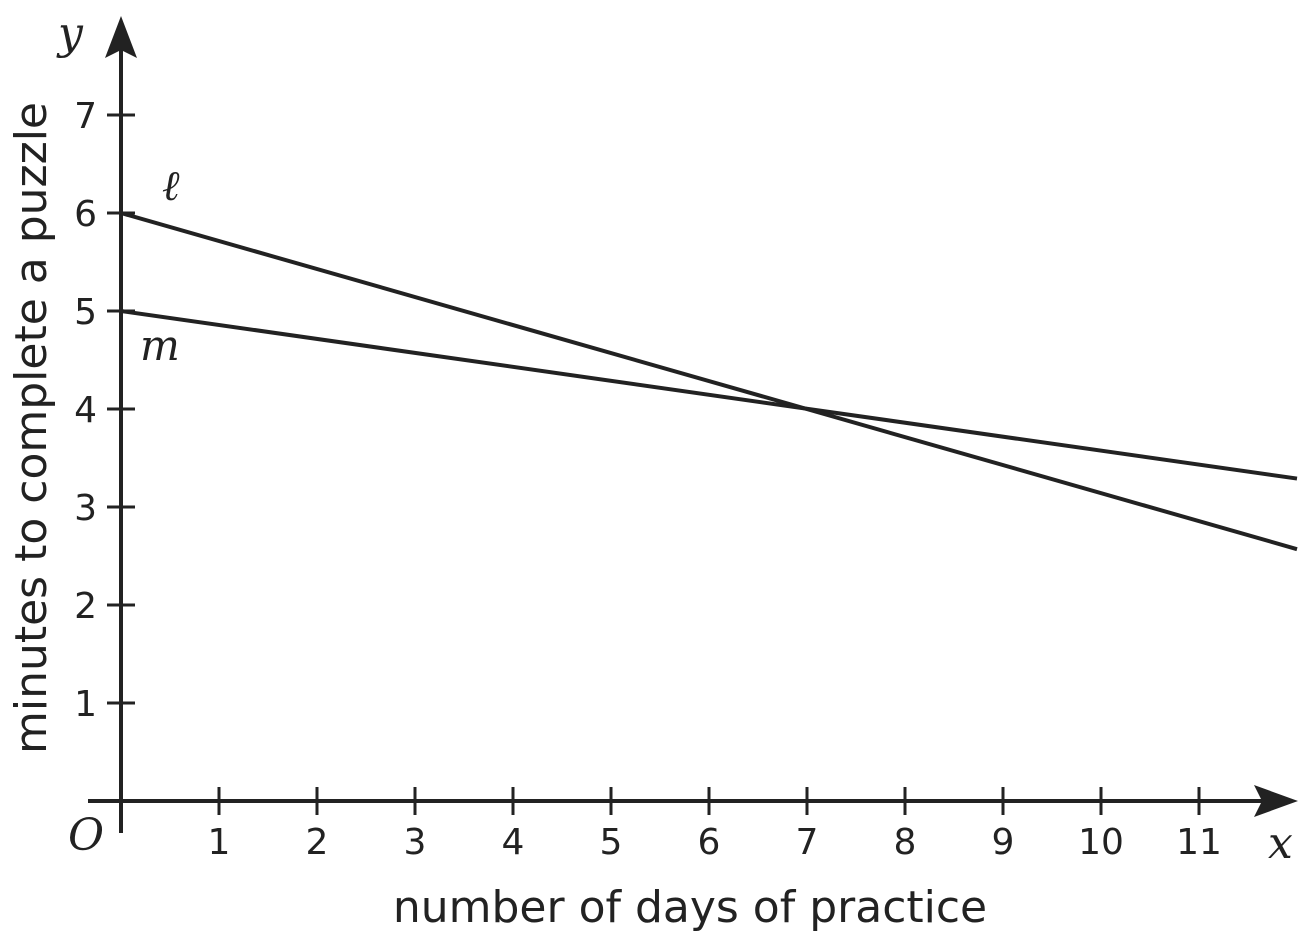 This screenshot has height=939, width=1298. I want to click on x-axis-arrow, so click(1276, 801).